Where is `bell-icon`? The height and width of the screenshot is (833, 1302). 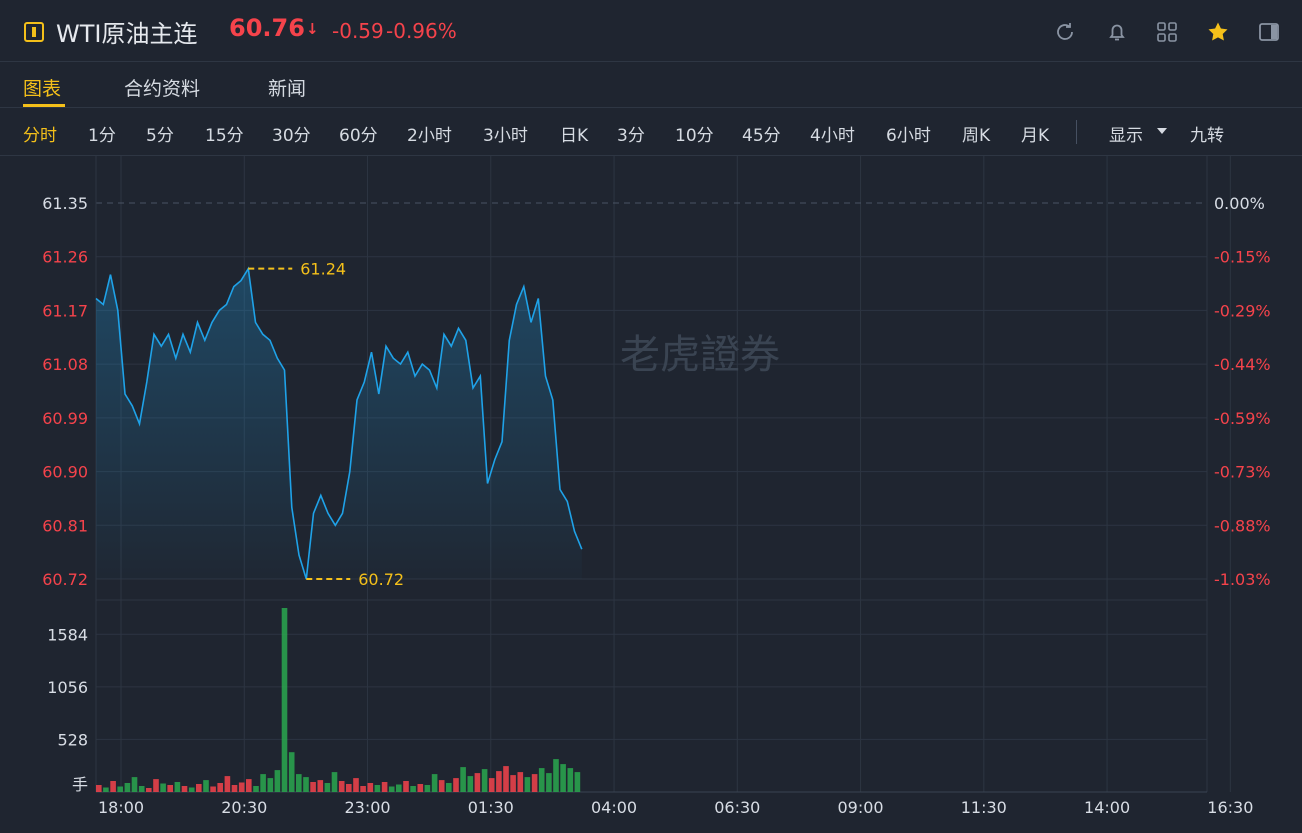
bell-icon is located at coordinates (1117, 32).